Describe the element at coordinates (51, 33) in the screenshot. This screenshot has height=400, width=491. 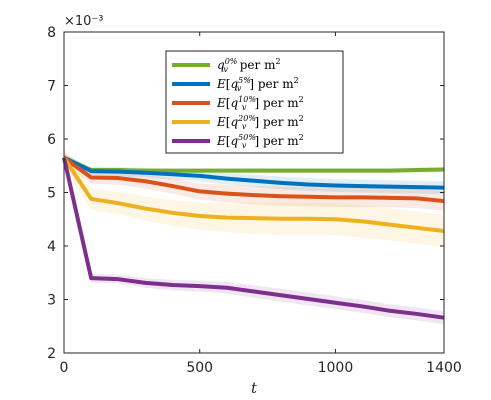
I see `y-tick-label: 8` at that location.